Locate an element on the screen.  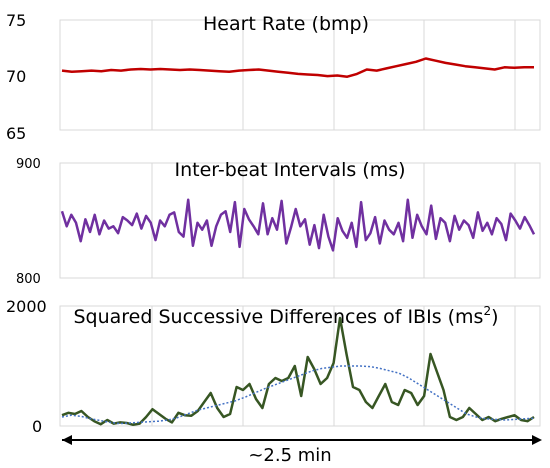
duration-arrow-left-head is located at coordinates (67, 440).